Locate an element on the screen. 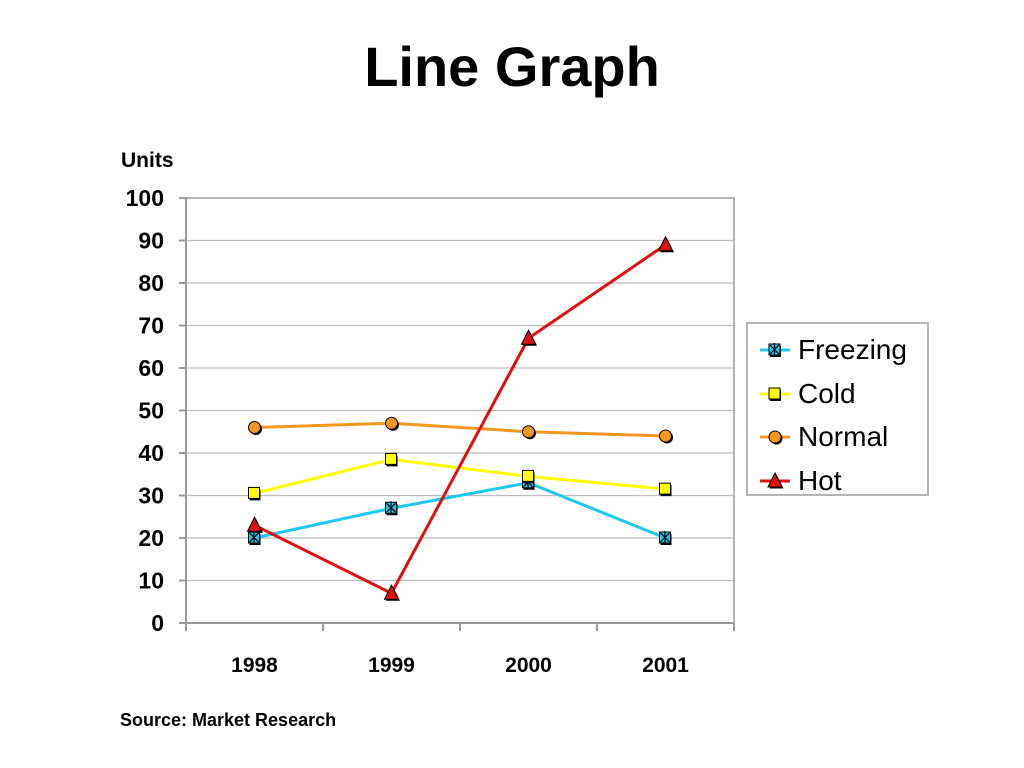 The height and width of the screenshot is (768, 1024). y-tick-label: 20 is located at coordinates (151, 538).